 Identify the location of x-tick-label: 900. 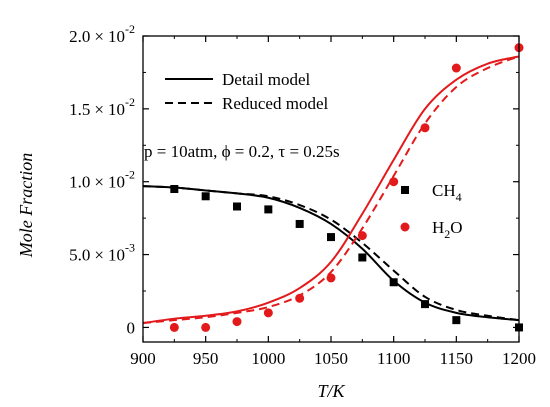
(143, 358).